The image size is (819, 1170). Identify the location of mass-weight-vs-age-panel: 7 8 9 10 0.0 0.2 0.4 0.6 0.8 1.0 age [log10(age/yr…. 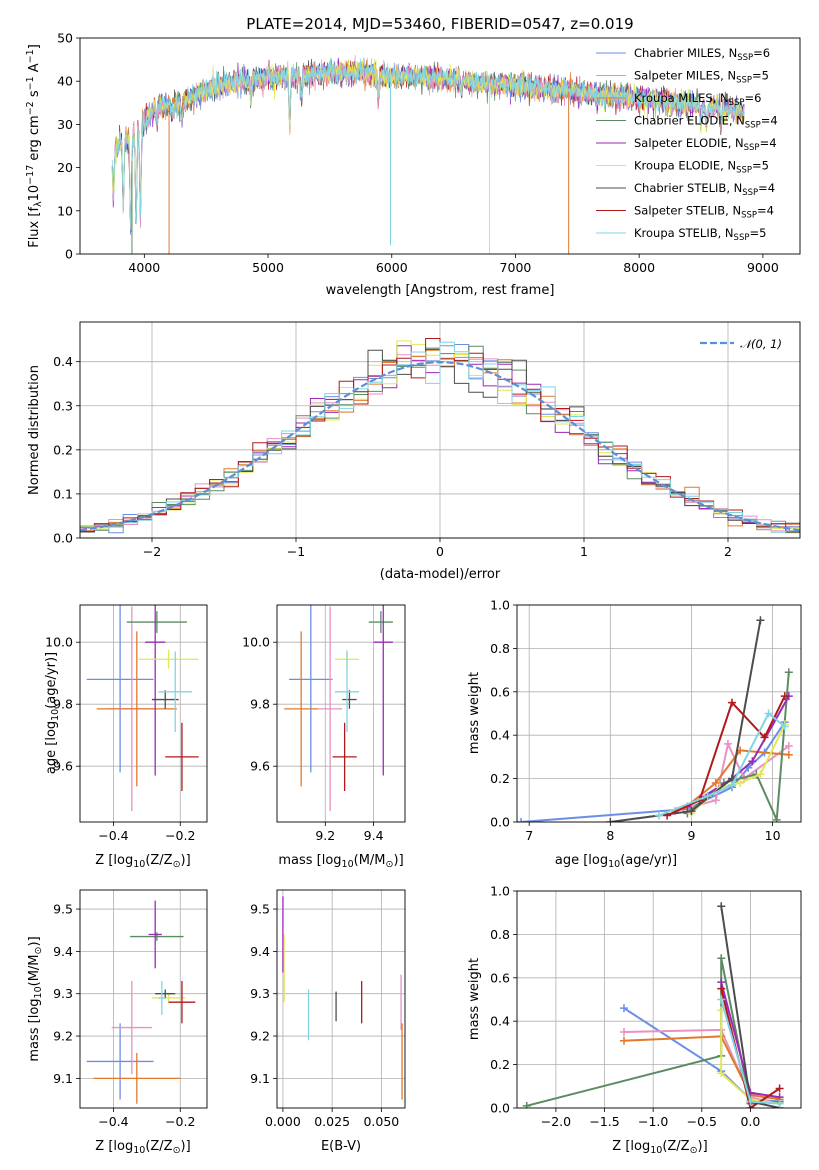
(634, 734).